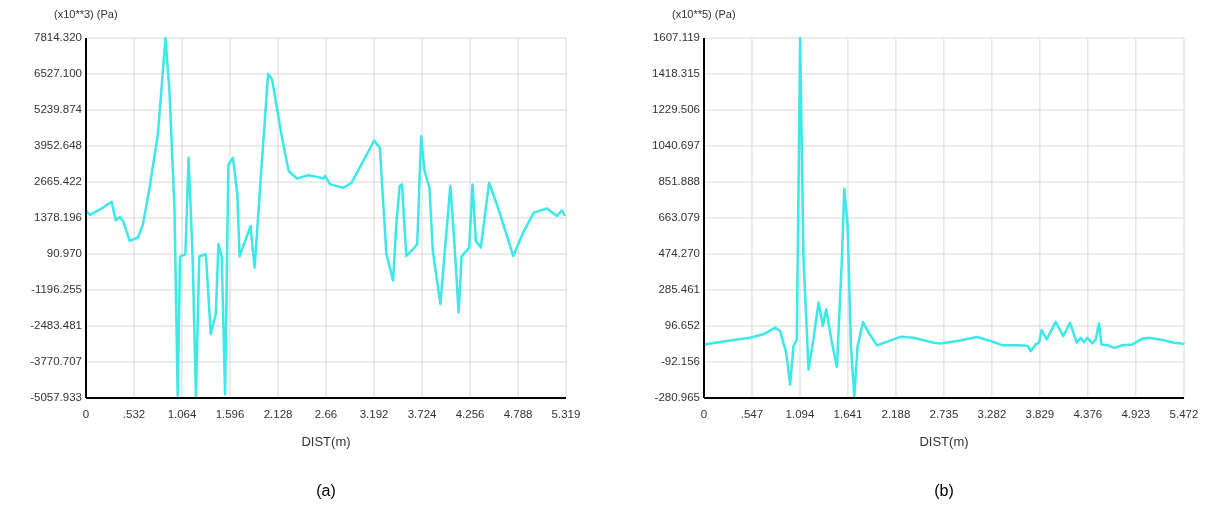 This screenshot has height=506, width=1224. What do you see at coordinates (679, 253) in the screenshot?
I see `y-tick-label: 474.270` at bounding box center [679, 253].